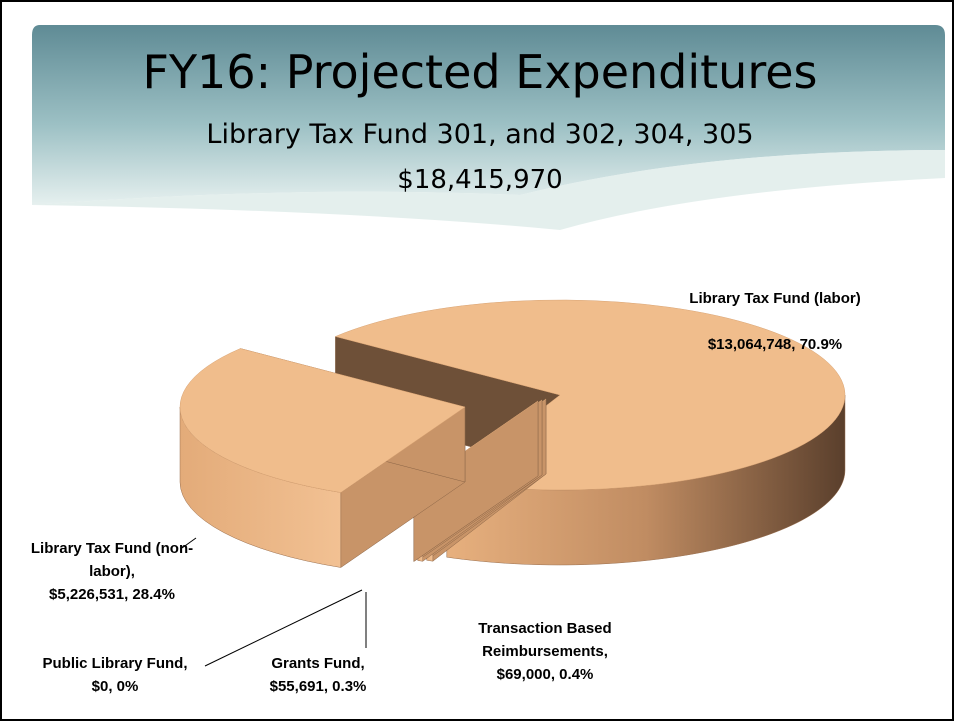  I want to click on total-annotation: $18,415,970, so click(479, 180).